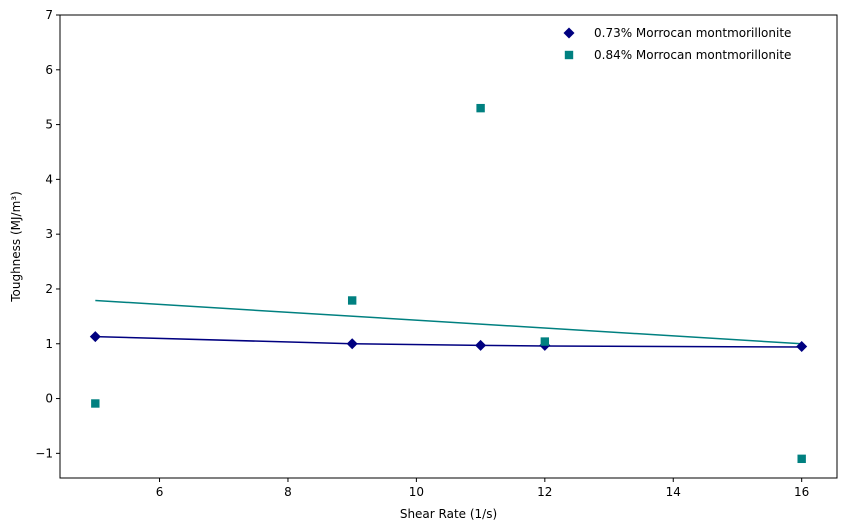 The width and height of the screenshot is (844, 530). Describe the element at coordinates (49, 70) in the screenshot. I see `y-tick-label: 6` at that location.